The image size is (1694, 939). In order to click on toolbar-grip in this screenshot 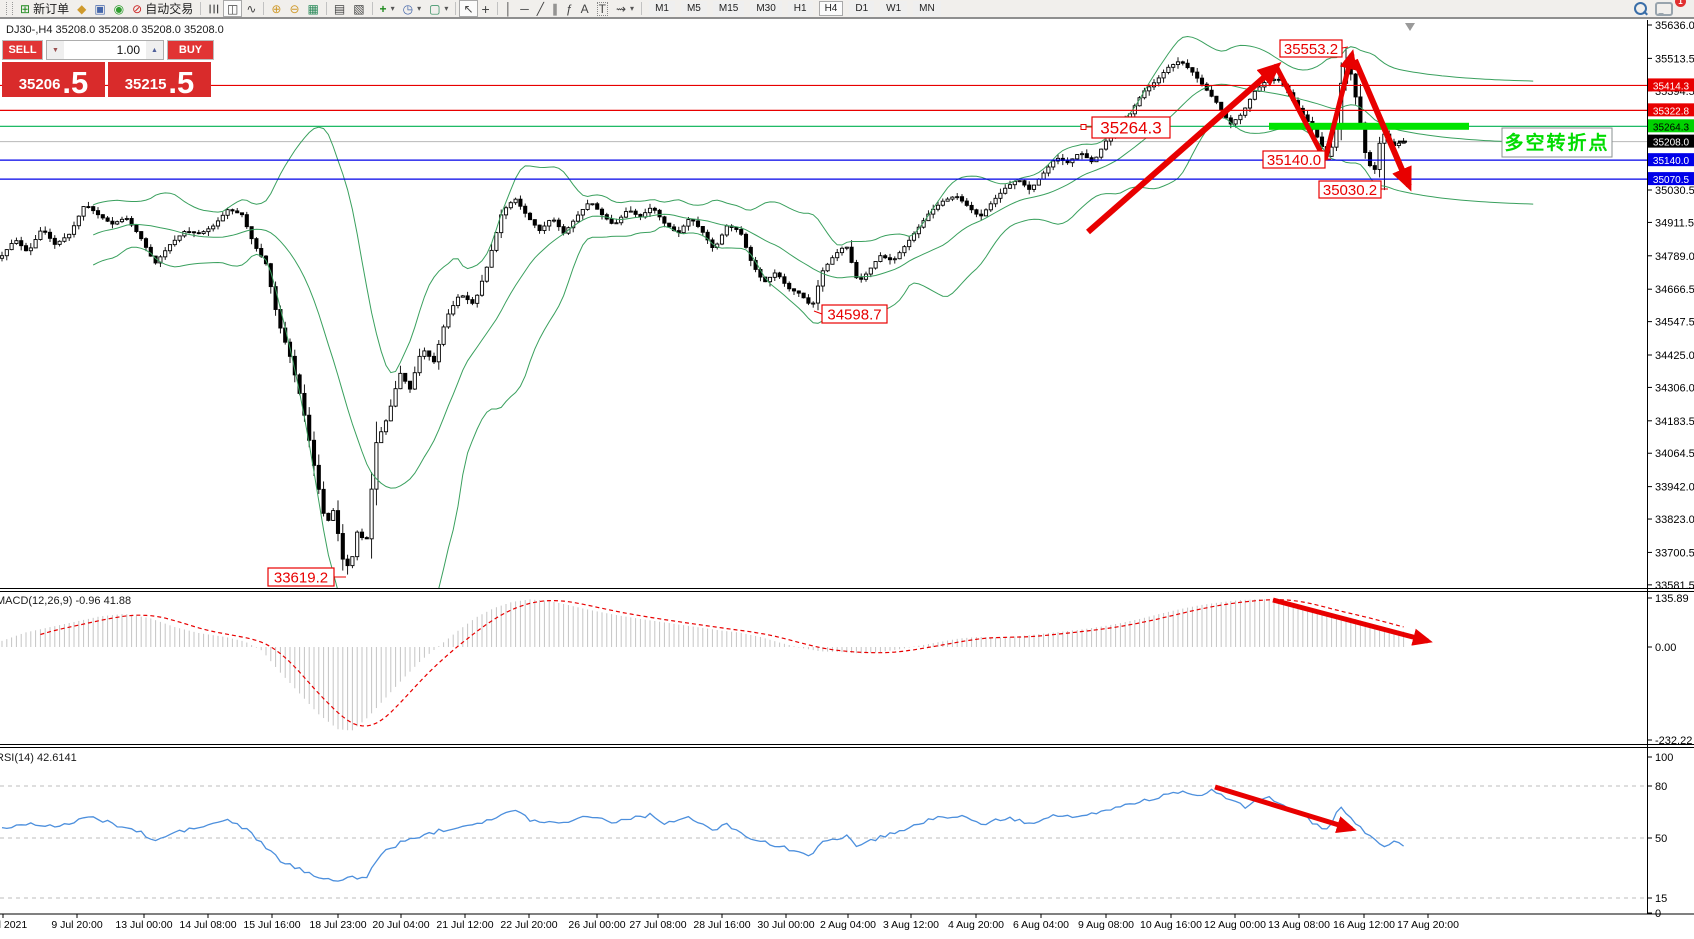, I will do `click(9, 8)`.